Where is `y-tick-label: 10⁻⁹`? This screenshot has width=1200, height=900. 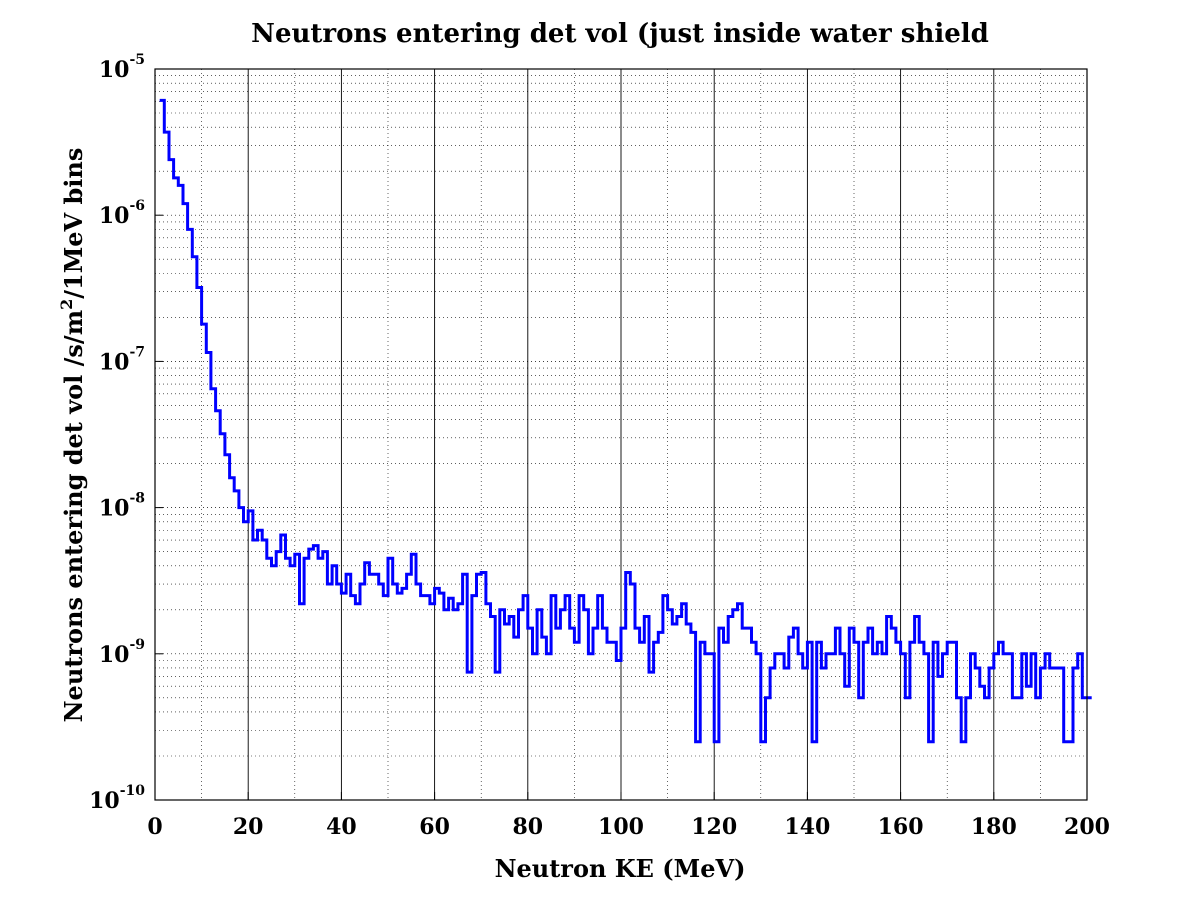
y-tick-label: 10⁻⁹ is located at coordinates (122, 652).